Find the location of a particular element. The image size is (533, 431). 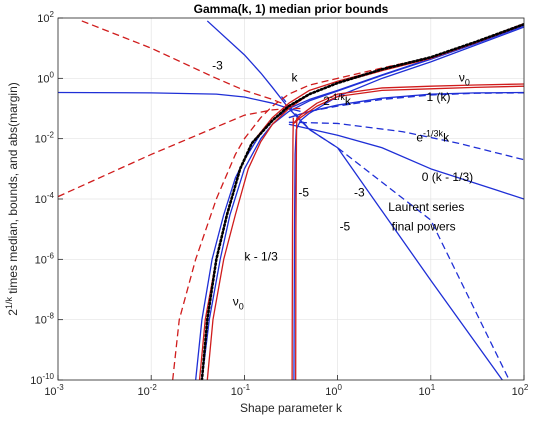

chart-title: Gamma(k, 1) median prior bounds is located at coordinates (291, 9).